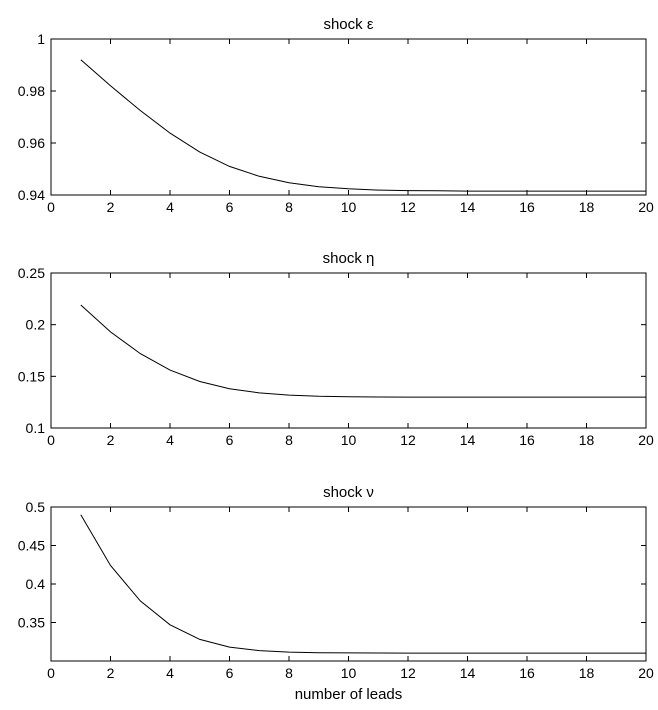  What do you see at coordinates (31, 195) in the screenshot?
I see `y-tick-label: 0.94` at bounding box center [31, 195].